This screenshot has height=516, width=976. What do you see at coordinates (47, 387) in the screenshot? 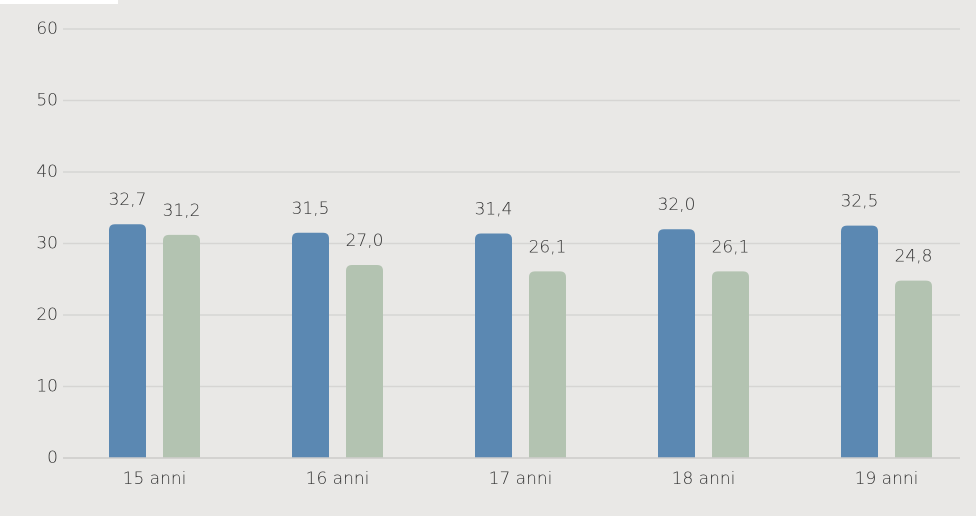
I see `y-tick-label: 10` at bounding box center [47, 387].